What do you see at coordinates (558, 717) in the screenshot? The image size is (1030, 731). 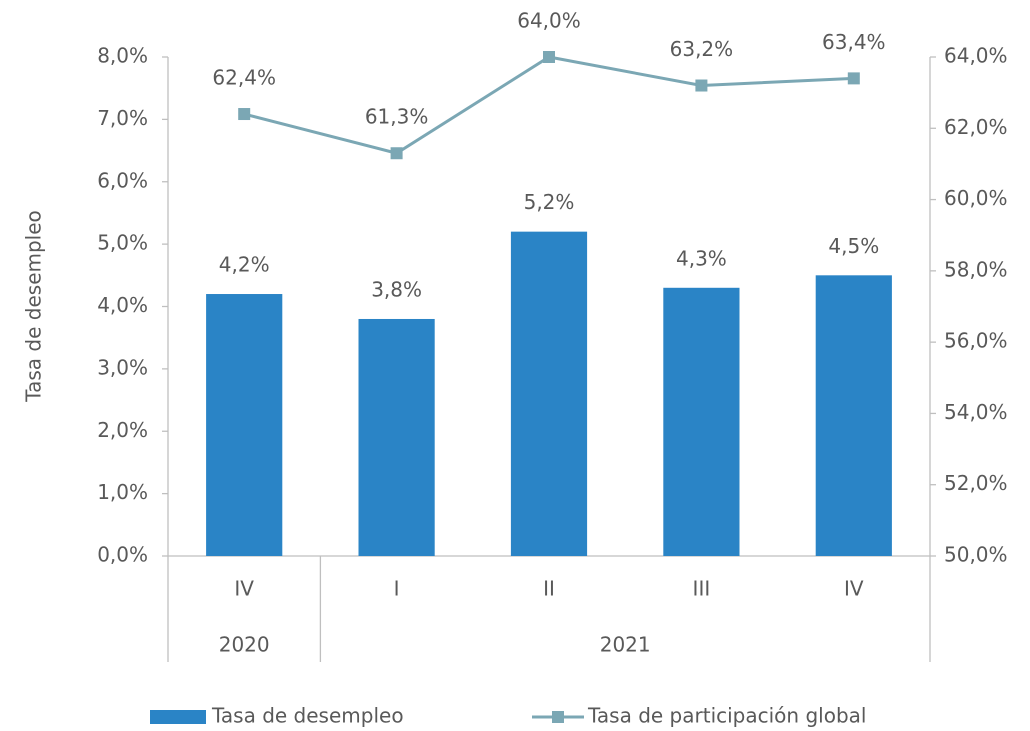 I see `legend-marker` at bounding box center [558, 717].